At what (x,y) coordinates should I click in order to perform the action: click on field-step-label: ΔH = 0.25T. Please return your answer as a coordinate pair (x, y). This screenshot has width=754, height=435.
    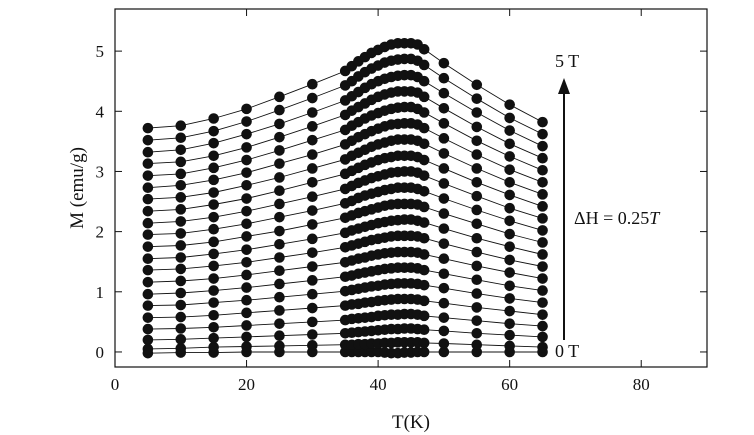
    Looking at the image, I should click on (617, 218).